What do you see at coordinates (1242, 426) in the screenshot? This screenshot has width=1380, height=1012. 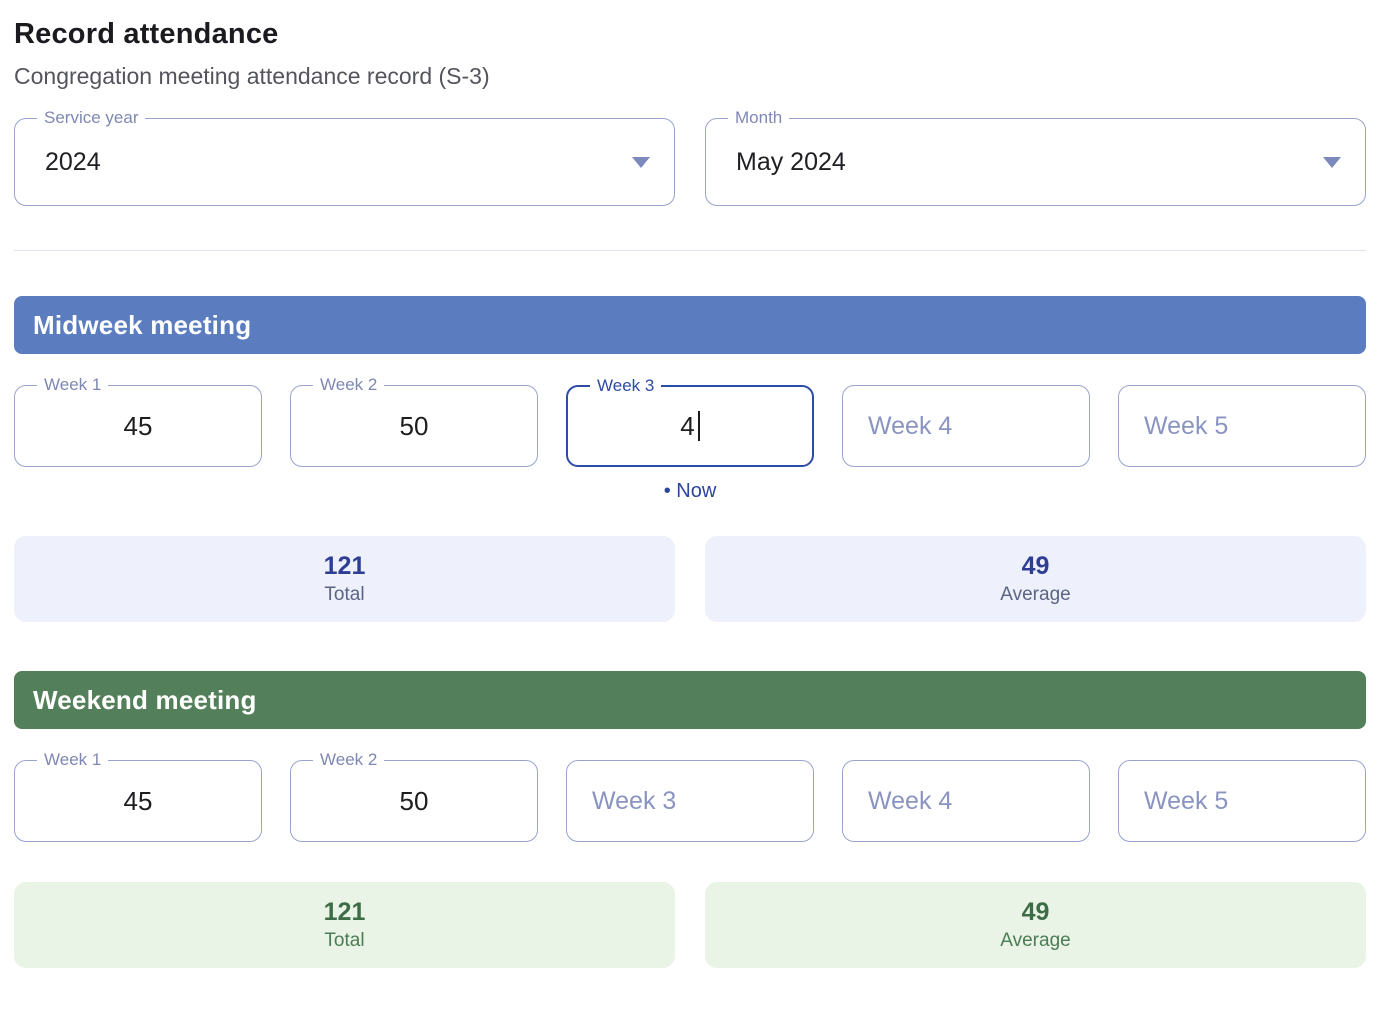 I see `midweek-week5-input: Week 5` at bounding box center [1242, 426].